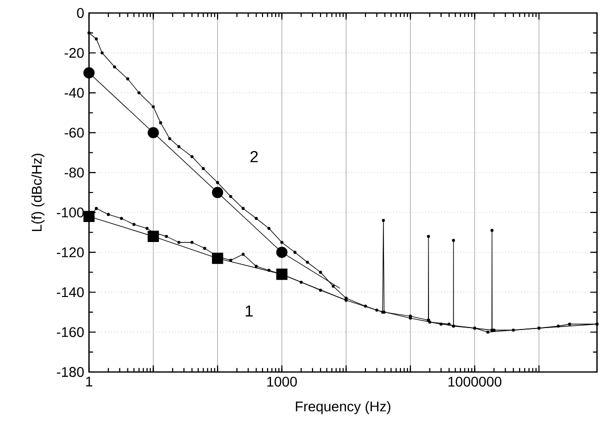 This screenshot has height=437, width=605. What do you see at coordinates (70, 332) in the screenshot?
I see `y-tick-label: -160` at bounding box center [70, 332].